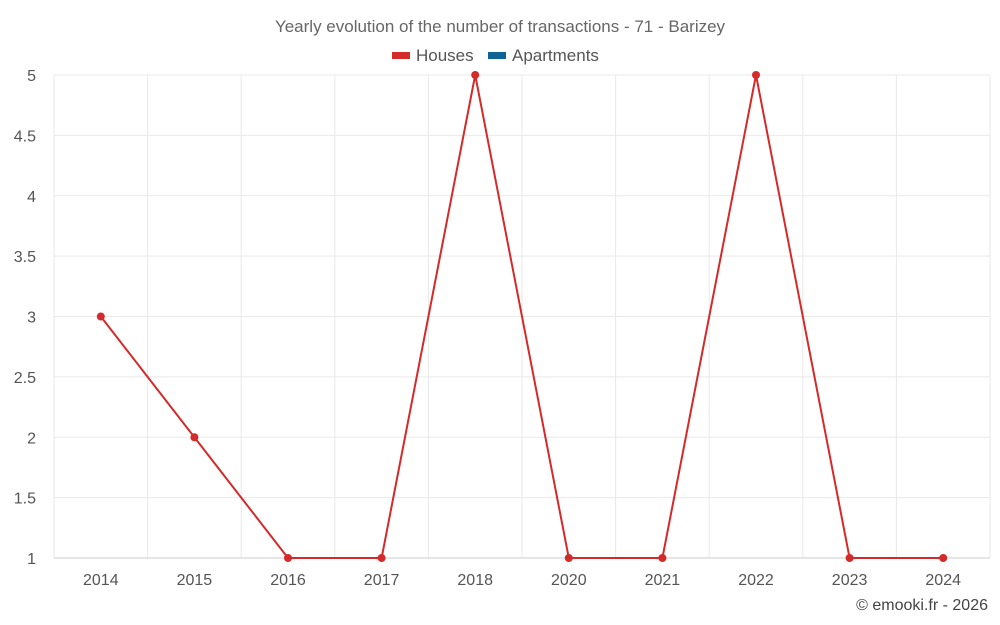 This screenshot has width=1000, height=625. I want to click on credit-text: © emooki.fr - 2026, so click(922, 605).